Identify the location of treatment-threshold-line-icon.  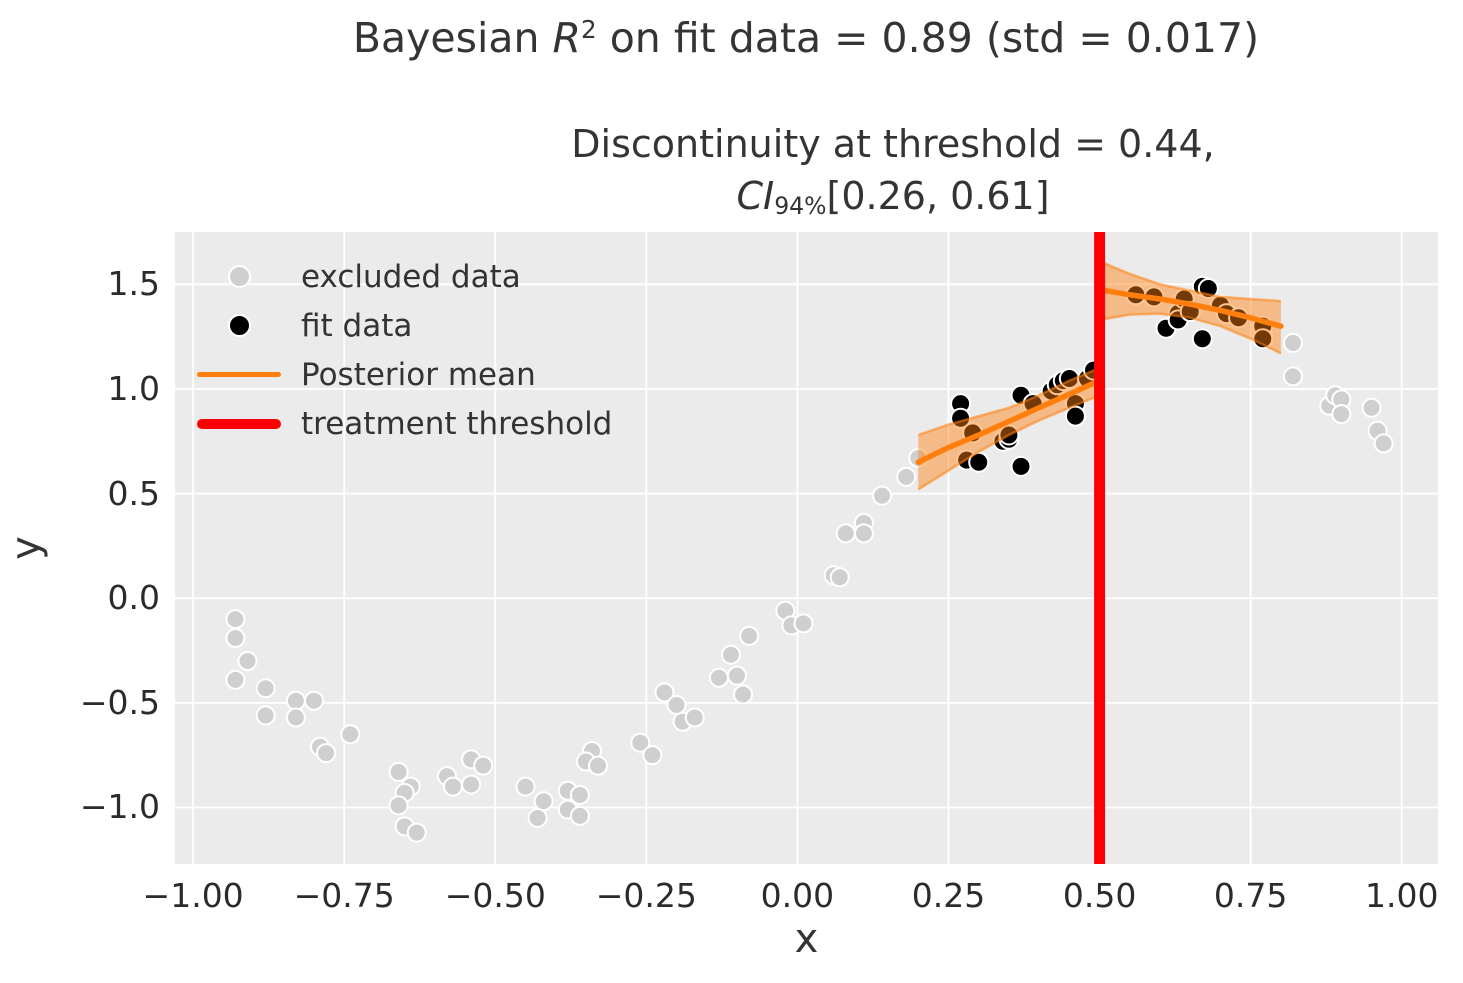
(239, 423).